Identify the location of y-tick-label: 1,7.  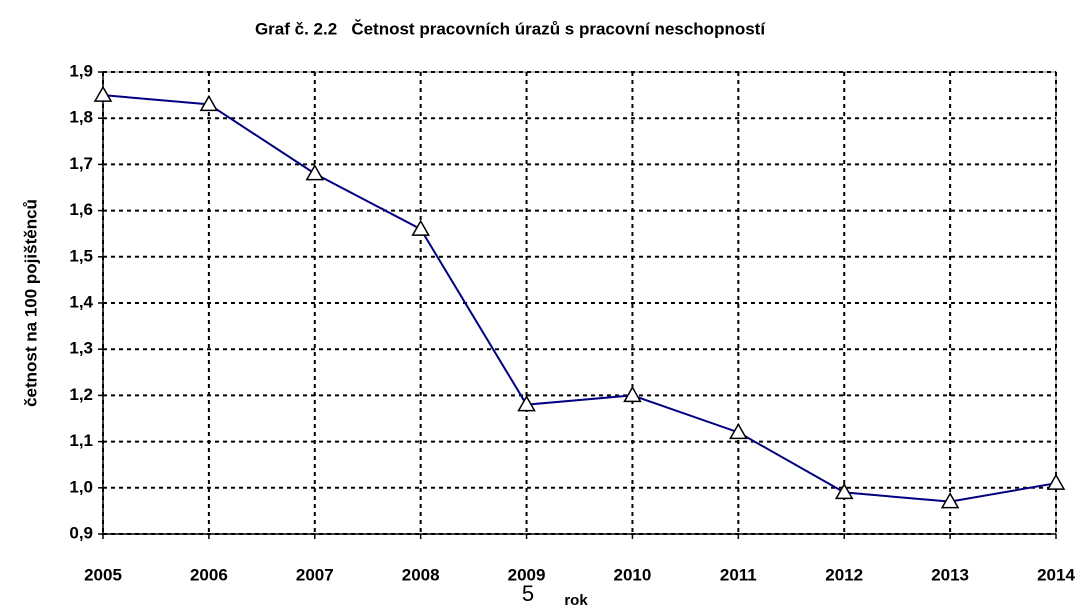
(81, 163).